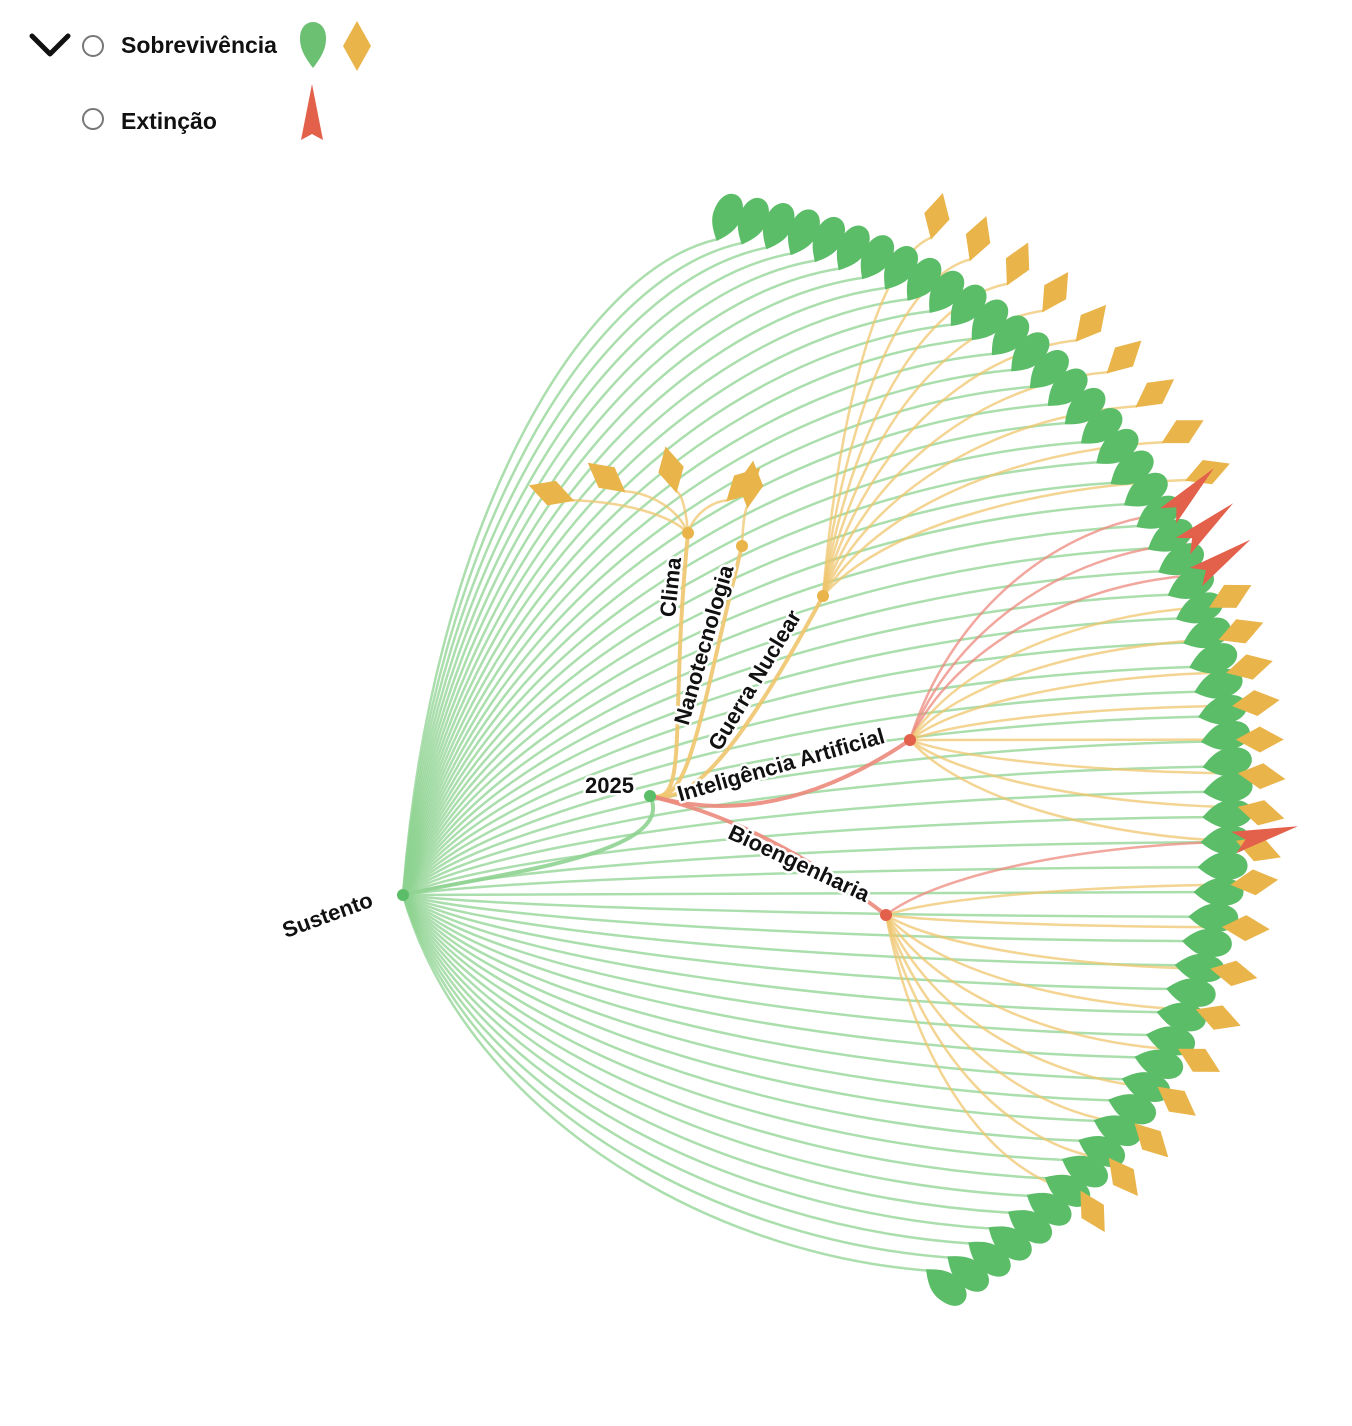 The height and width of the screenshot is (1426, 1352). Describe the element at coordinates (327, 915) in the screenshot. I see `branch-label-sustento: Sustento` at that location.